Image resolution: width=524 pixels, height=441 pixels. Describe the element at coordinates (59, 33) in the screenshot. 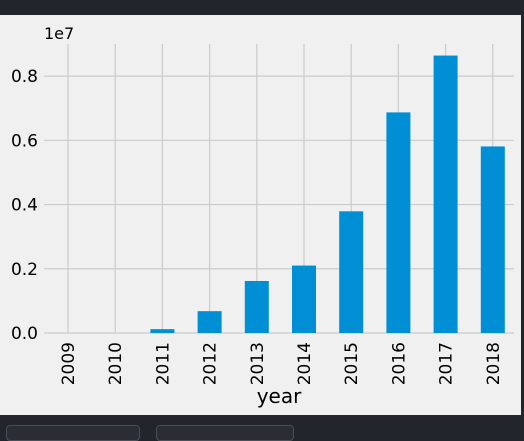

I see `y-offset-label: 1e7` at that location.